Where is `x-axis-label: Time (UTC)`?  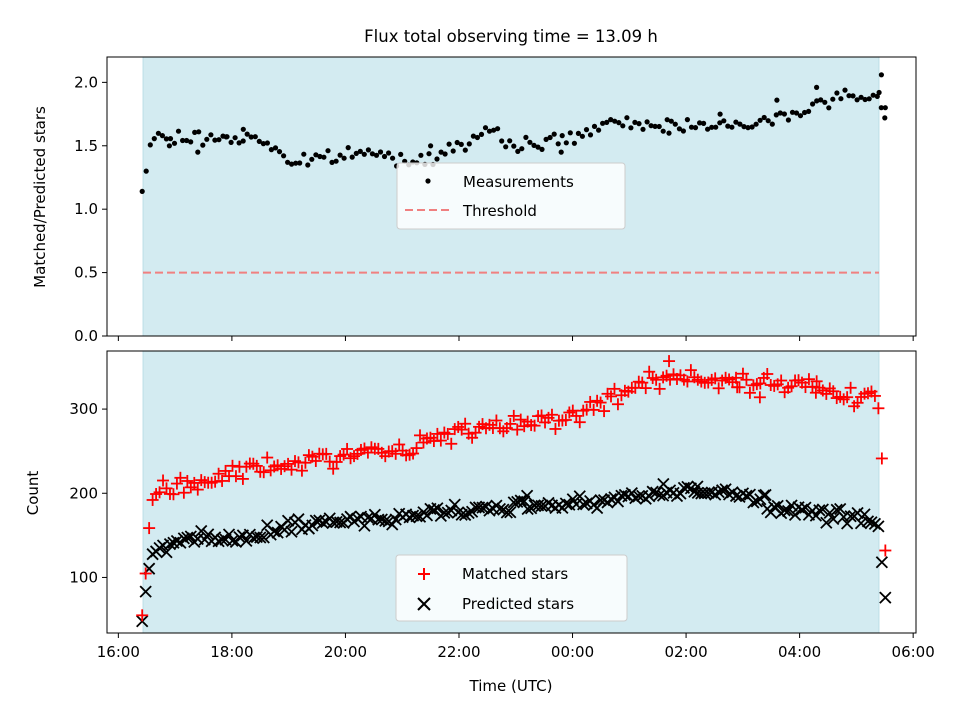
x-axis-label: Time (UTC) is located at coordinates (511, 686).